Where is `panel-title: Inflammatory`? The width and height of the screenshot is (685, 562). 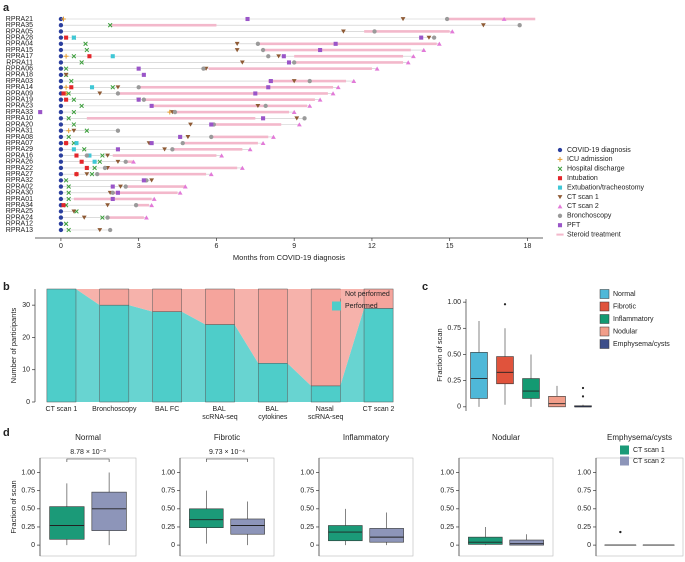
panel-title: Inflammatory is located at coordinates (366, 437).